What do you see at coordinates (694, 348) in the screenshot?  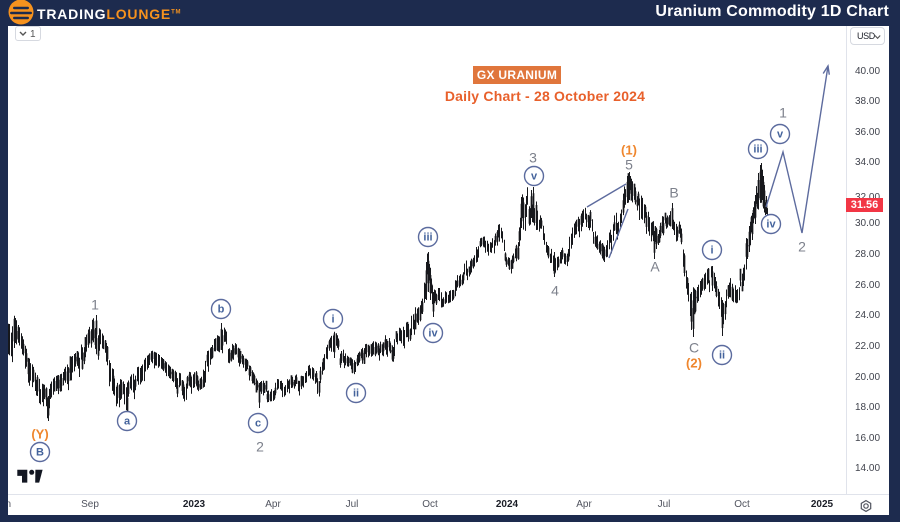 I see `svg-text: C` at bounding box center [694, 348].